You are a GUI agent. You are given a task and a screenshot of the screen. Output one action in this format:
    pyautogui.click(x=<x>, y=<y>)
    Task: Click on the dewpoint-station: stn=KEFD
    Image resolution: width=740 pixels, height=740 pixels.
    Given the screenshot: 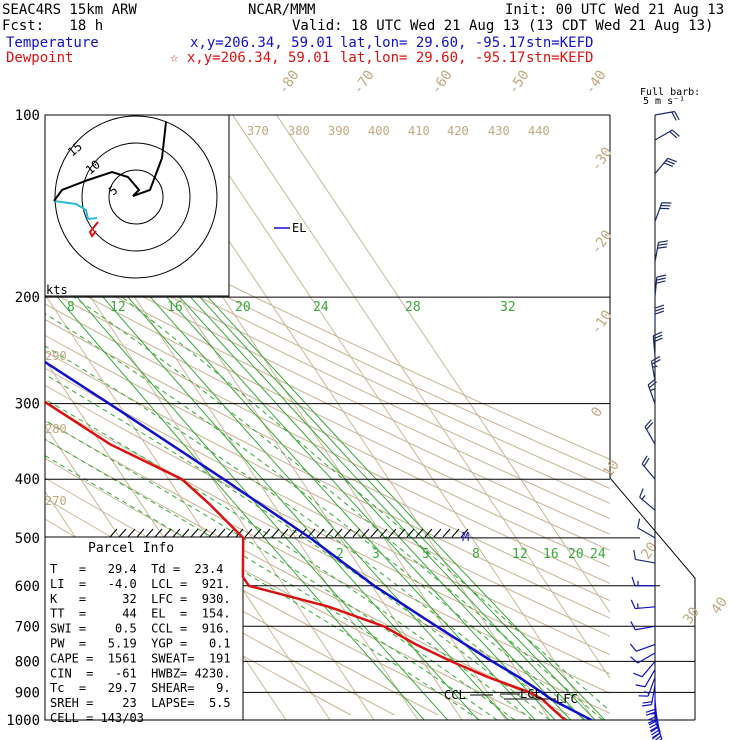 What is the action you would take?
    pyautogui.click(x=560, y=58)
    